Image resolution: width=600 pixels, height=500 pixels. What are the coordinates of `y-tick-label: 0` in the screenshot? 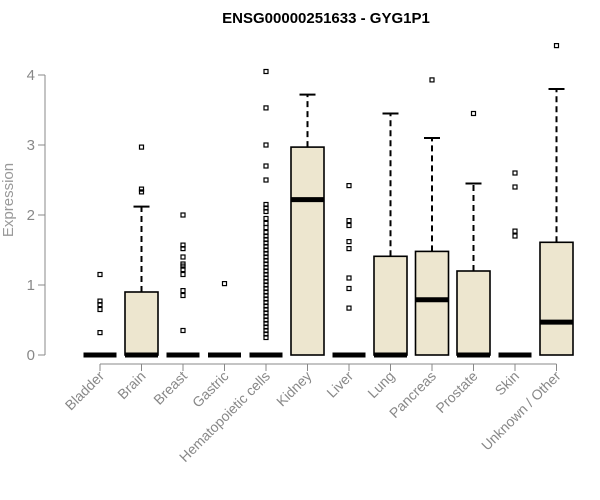 It's located at (31, 355).